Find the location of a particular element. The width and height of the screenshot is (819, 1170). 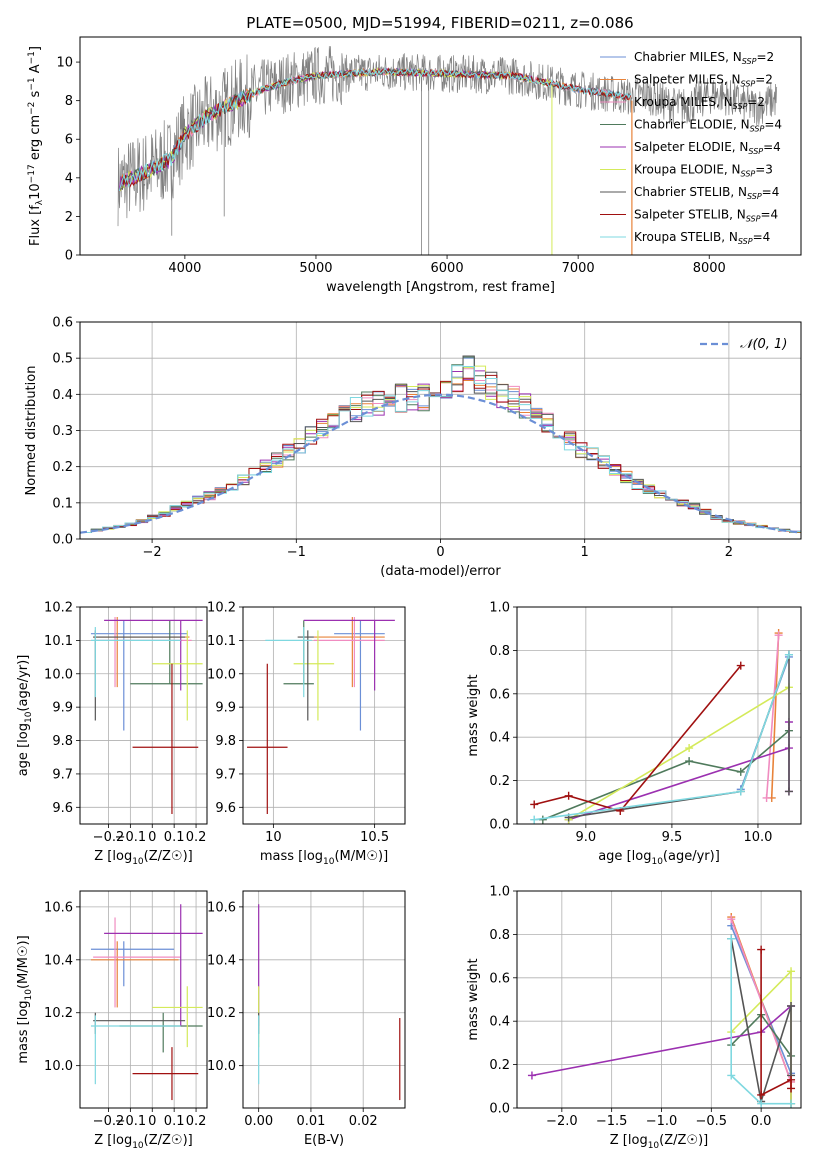

y-tick-label: 9.7 is located at coordinates (62, 774).